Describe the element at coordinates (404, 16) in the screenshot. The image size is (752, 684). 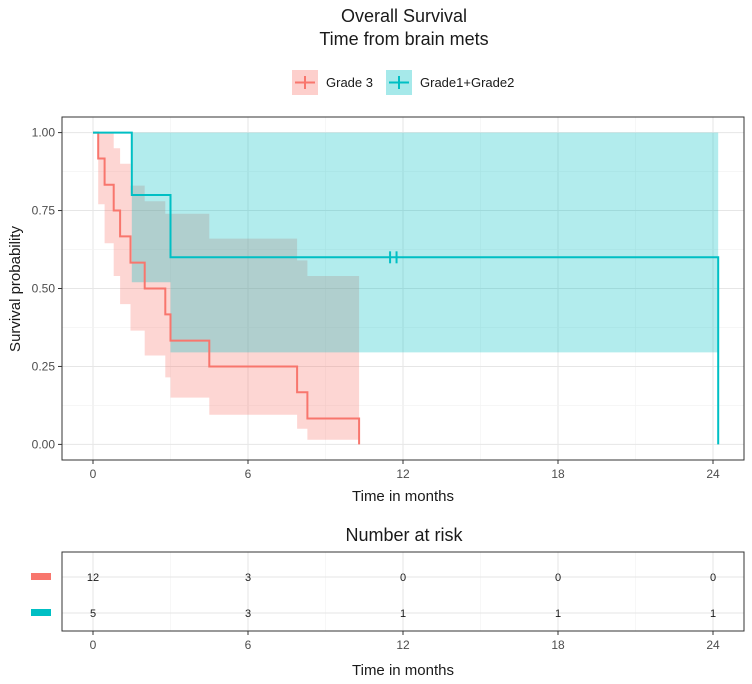
I see `chart-title: Overall Survival` at that location.